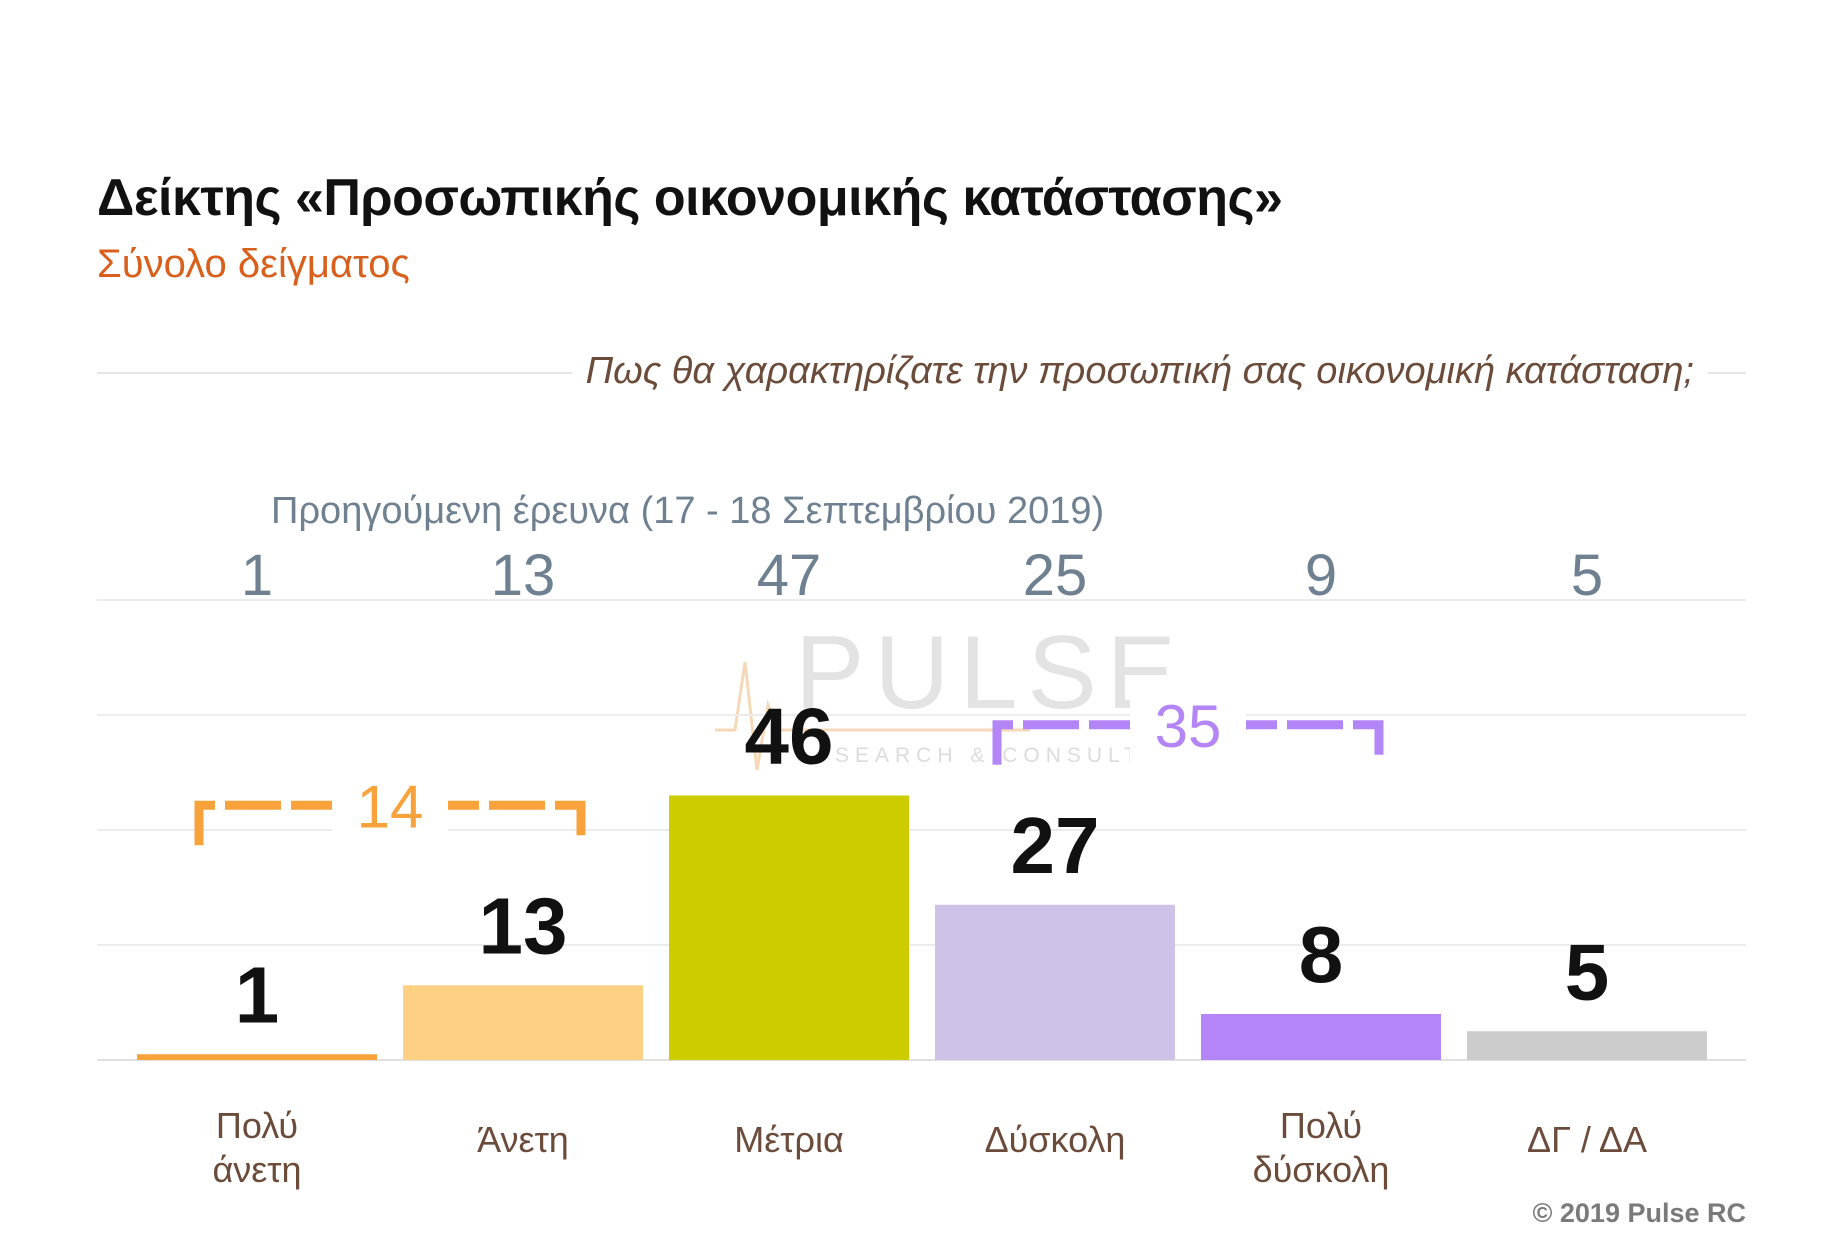  I want to click on category-label-line: άνετη, so click(256, 1169).